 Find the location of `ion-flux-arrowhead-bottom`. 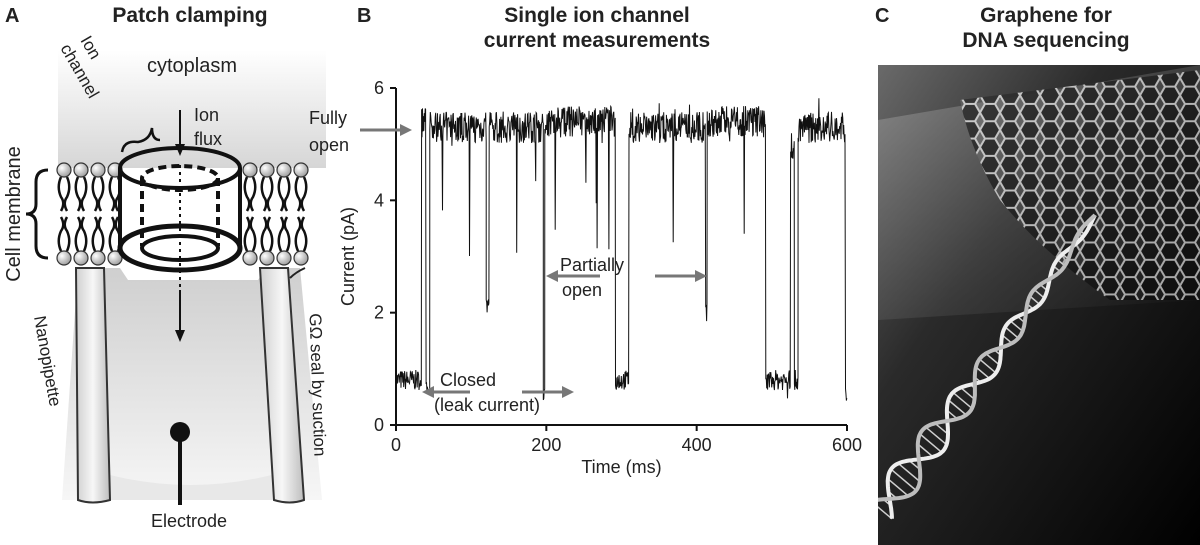

ion-flux-arrowhead-bottom is located at coordinates (180, 336).